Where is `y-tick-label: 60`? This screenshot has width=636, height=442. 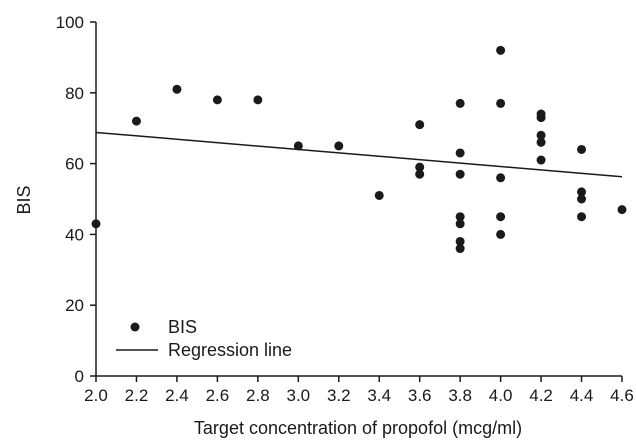 y-tick-label: 60 is located at coordinates (74, 164).